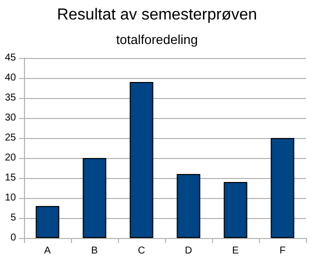 The height and width of the screenshot is (266, 314). Describe the element at coordinates (10, 78) in the screenshot. I see `y-tick-label: 40` at that location.